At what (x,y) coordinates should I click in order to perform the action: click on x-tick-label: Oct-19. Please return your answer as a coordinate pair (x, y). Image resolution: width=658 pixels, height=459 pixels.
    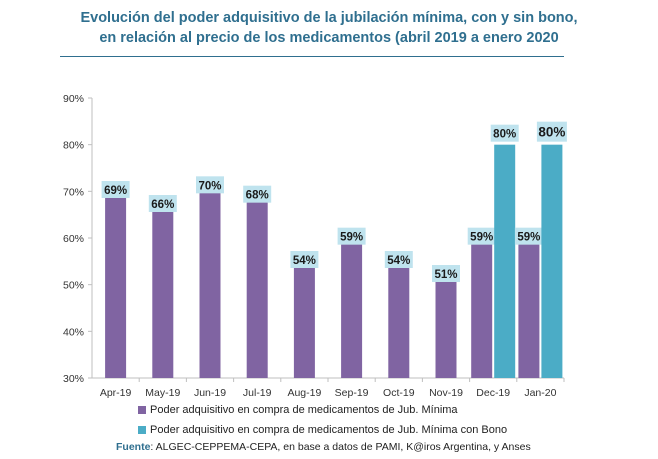
    Looking at the image, I should click on (399, 393).